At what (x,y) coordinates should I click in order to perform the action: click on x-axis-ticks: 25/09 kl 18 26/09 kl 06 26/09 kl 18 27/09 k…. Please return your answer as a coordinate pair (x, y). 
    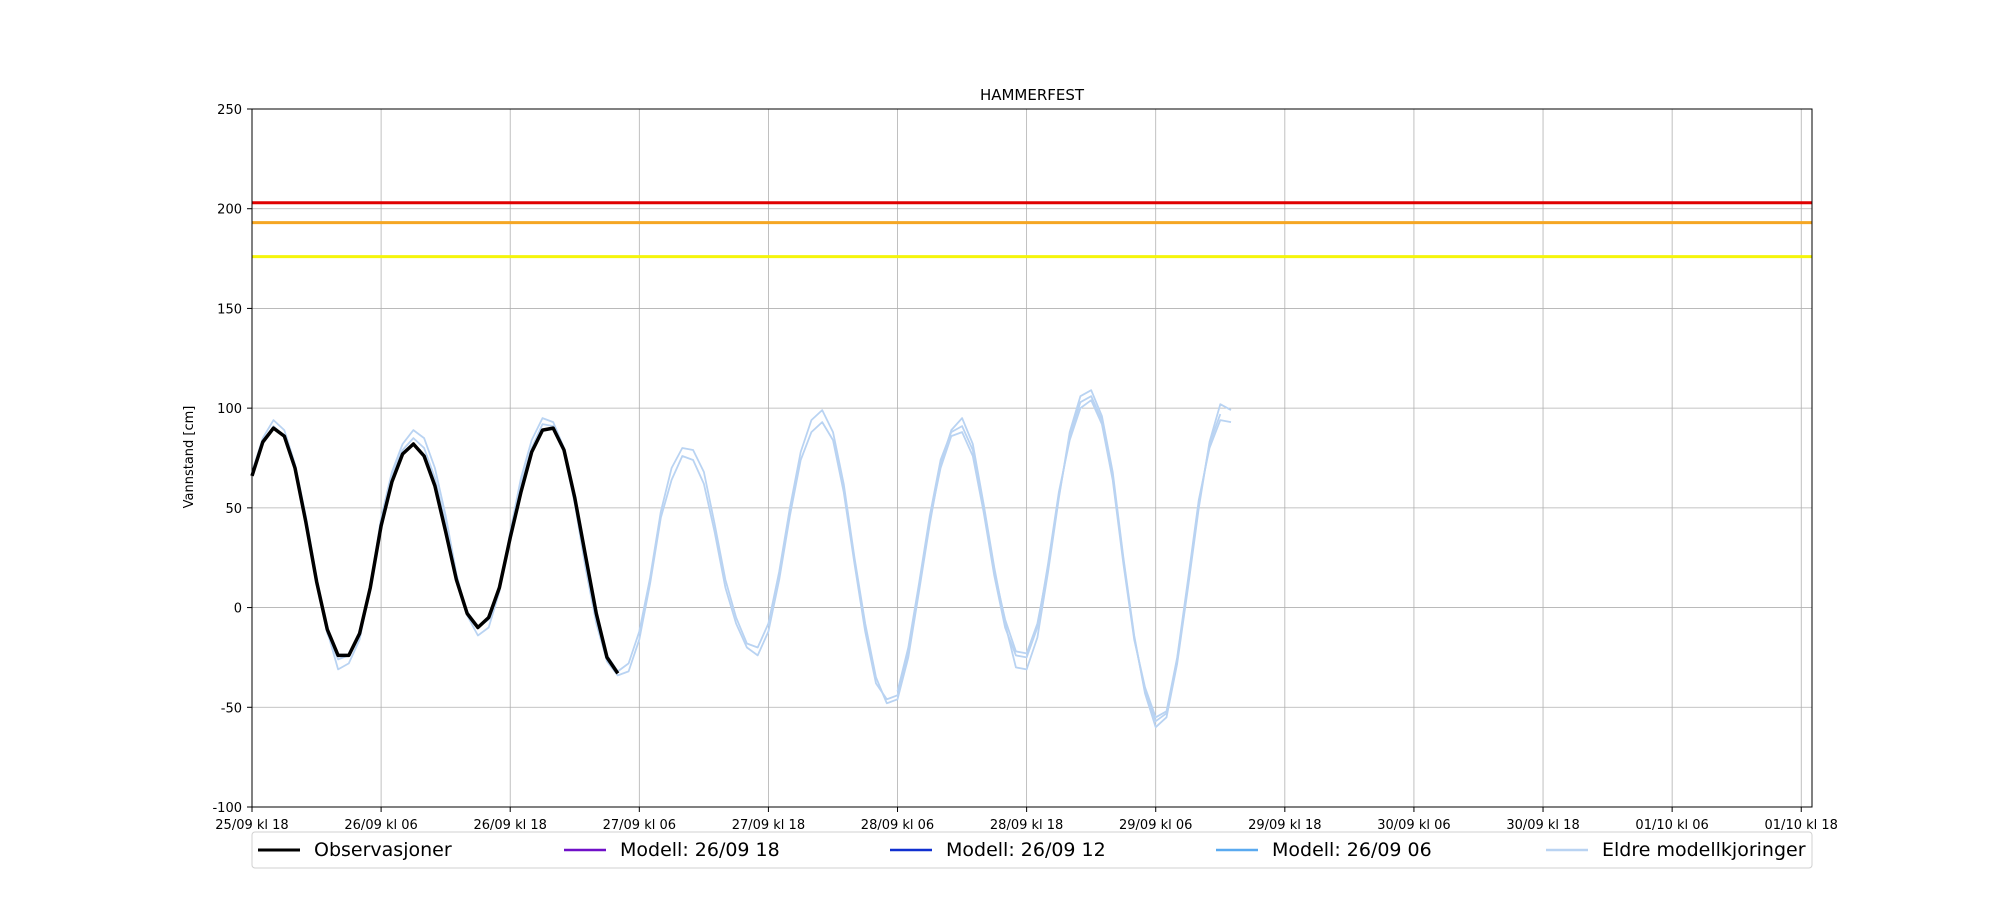
    Looking at the image, I should click on (1026, 820).